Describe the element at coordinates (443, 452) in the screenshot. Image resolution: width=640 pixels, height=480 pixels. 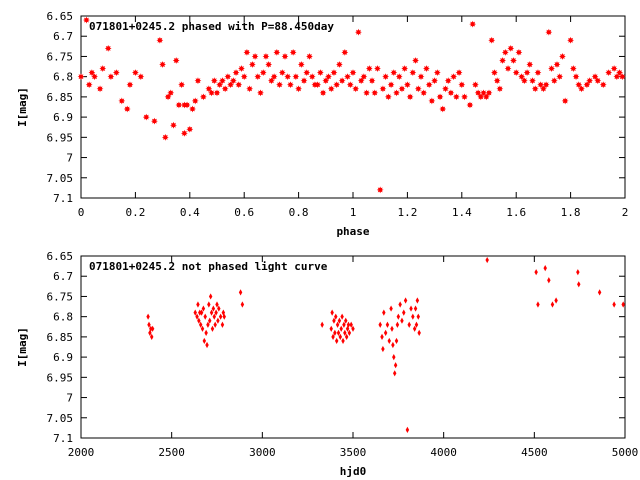
I see `raw-x-tick-label: 4000` at that location.